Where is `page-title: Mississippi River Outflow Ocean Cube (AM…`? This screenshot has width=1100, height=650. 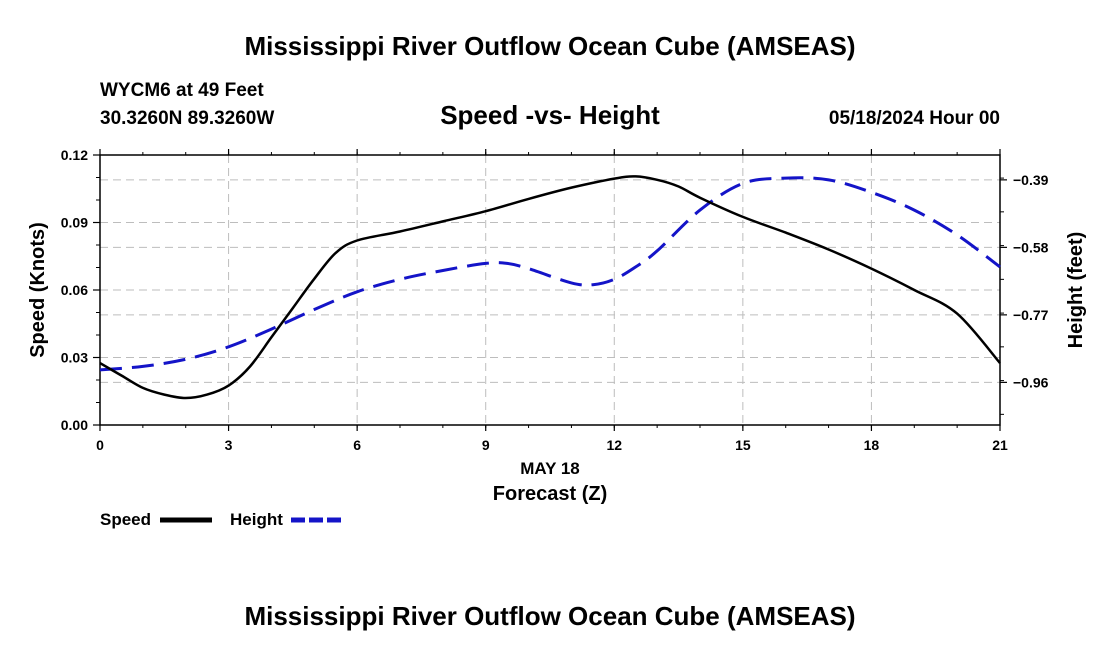 page-title: Mississippi River Outflow Ocean Cube (AM… is located at coordinates (549, 46).